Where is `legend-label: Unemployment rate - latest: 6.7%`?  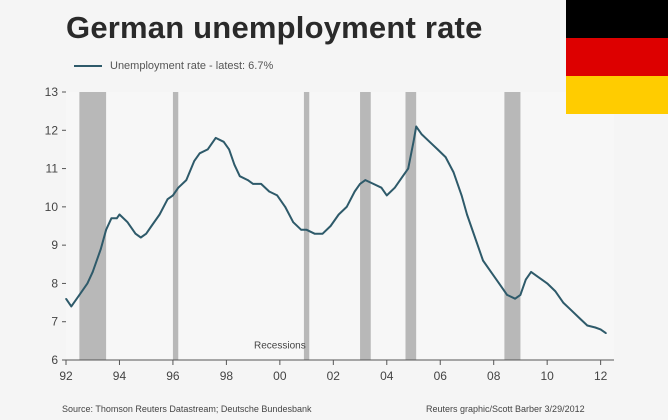
legend-label: Unemployment rate - latest: 6.7% is located at coordinates (192, 66).